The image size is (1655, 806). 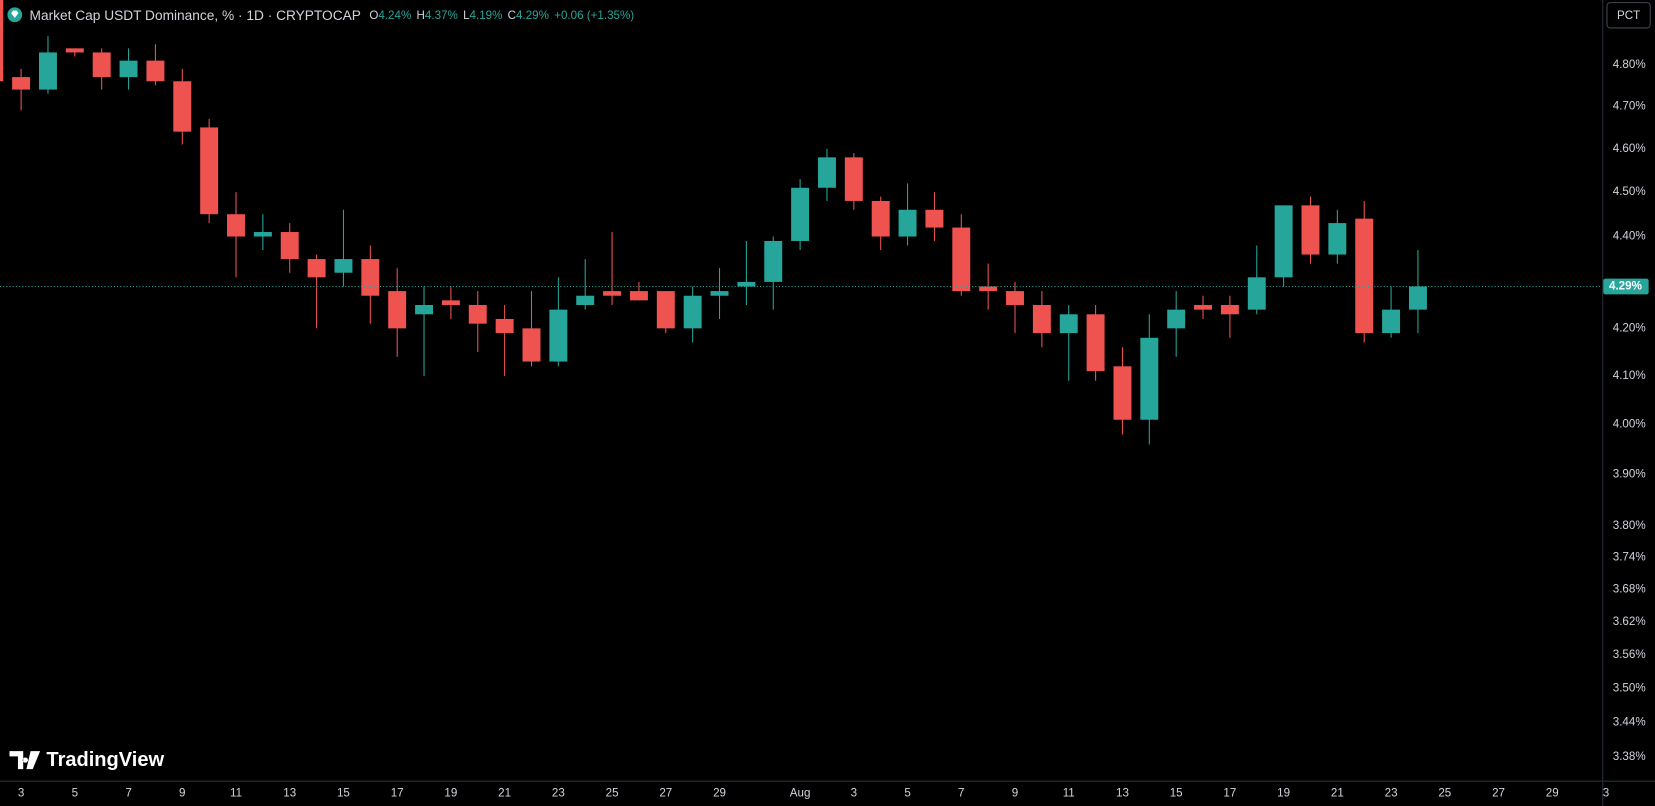 I want to click on y-tick-label: 3.56%, so click(x=1629, y=654).